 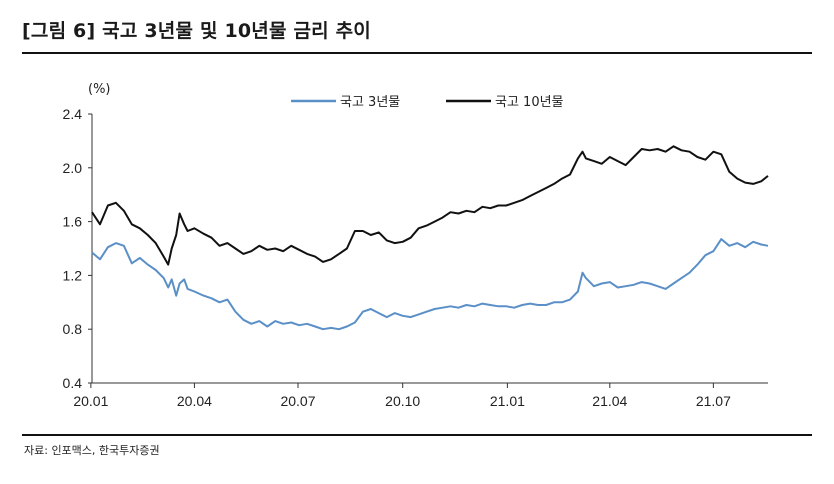 What do you see at coordinates (297, 401) in the screenshot?
I see `x-tick-label: 20.07` at bounding box center [297, 401].